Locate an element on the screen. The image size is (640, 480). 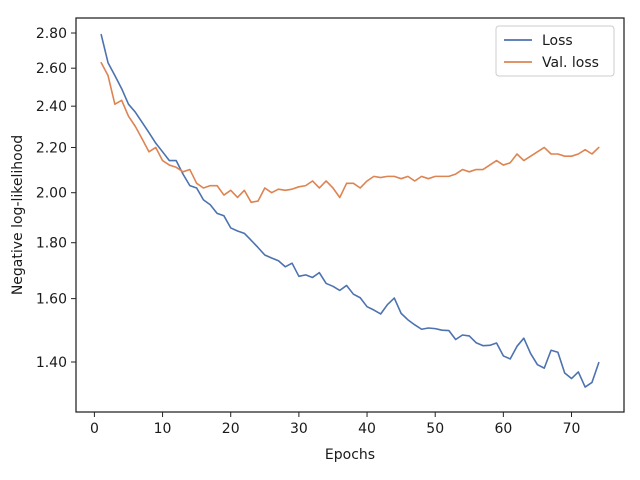
y-axis-label: Negative log-likelihood is located at coordinates (18, 215).